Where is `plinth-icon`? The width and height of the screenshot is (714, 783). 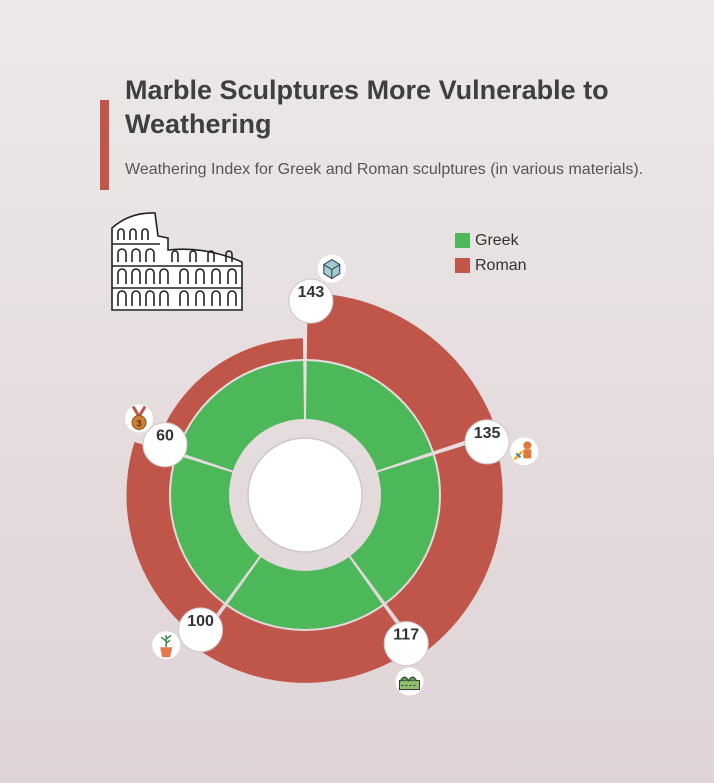 plinth-icon is located at coordinates (409, 681).